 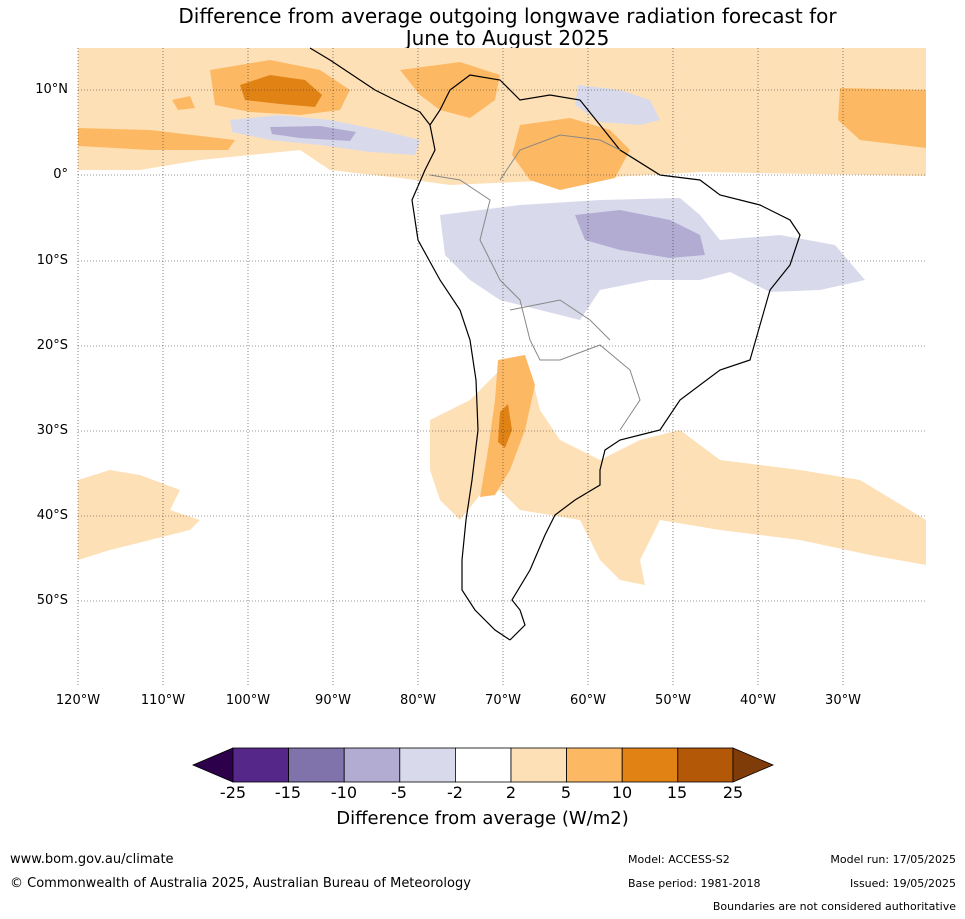 What do you see at coordinates (212, 765) in the screenshot?
I see `colorbar-extend-low` at bounding box center [212, 765].